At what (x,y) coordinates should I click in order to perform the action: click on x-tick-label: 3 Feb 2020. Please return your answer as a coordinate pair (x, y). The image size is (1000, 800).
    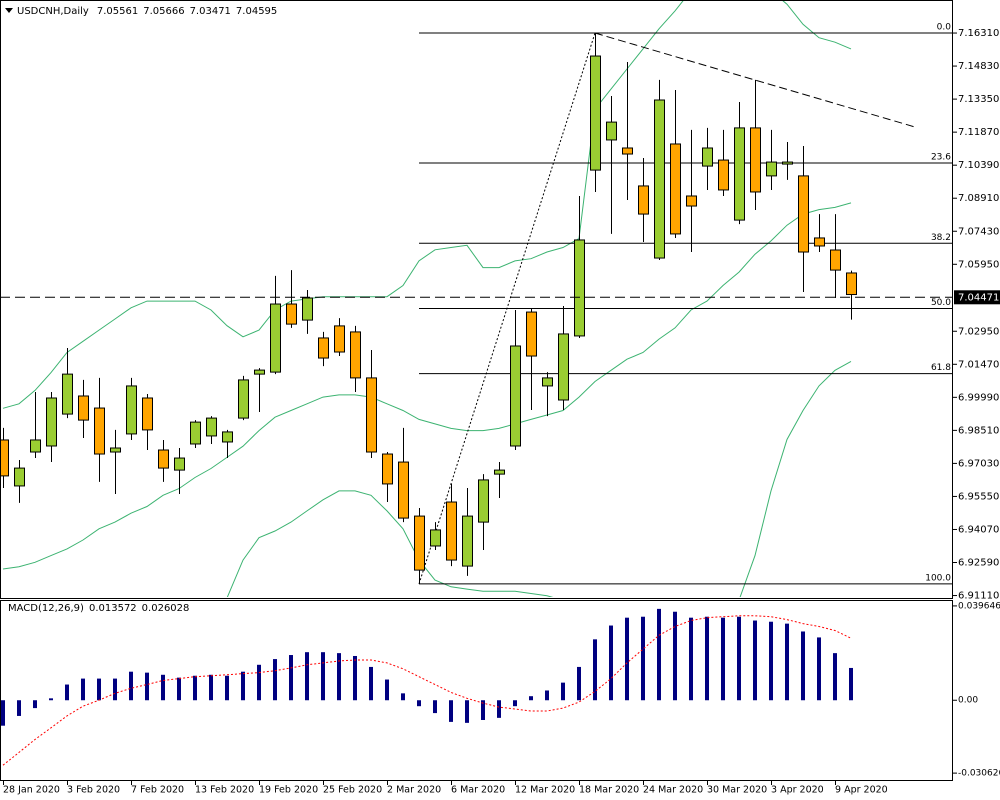
    Looking at the image, I should click on (93, 790).